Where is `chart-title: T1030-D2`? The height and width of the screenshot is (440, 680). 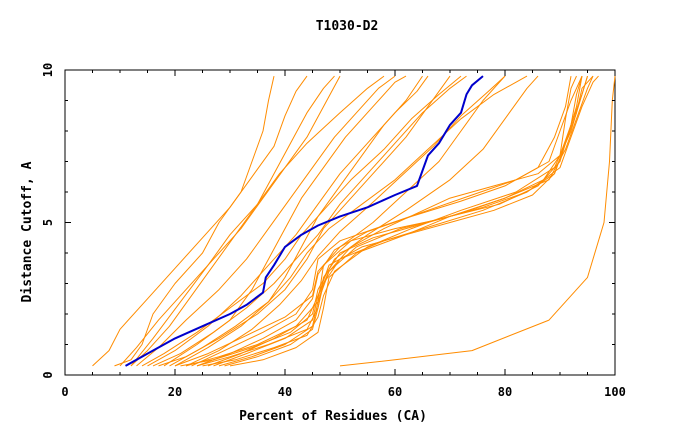 chart-title: T1030-D2 is located at coordinates (347, 26).